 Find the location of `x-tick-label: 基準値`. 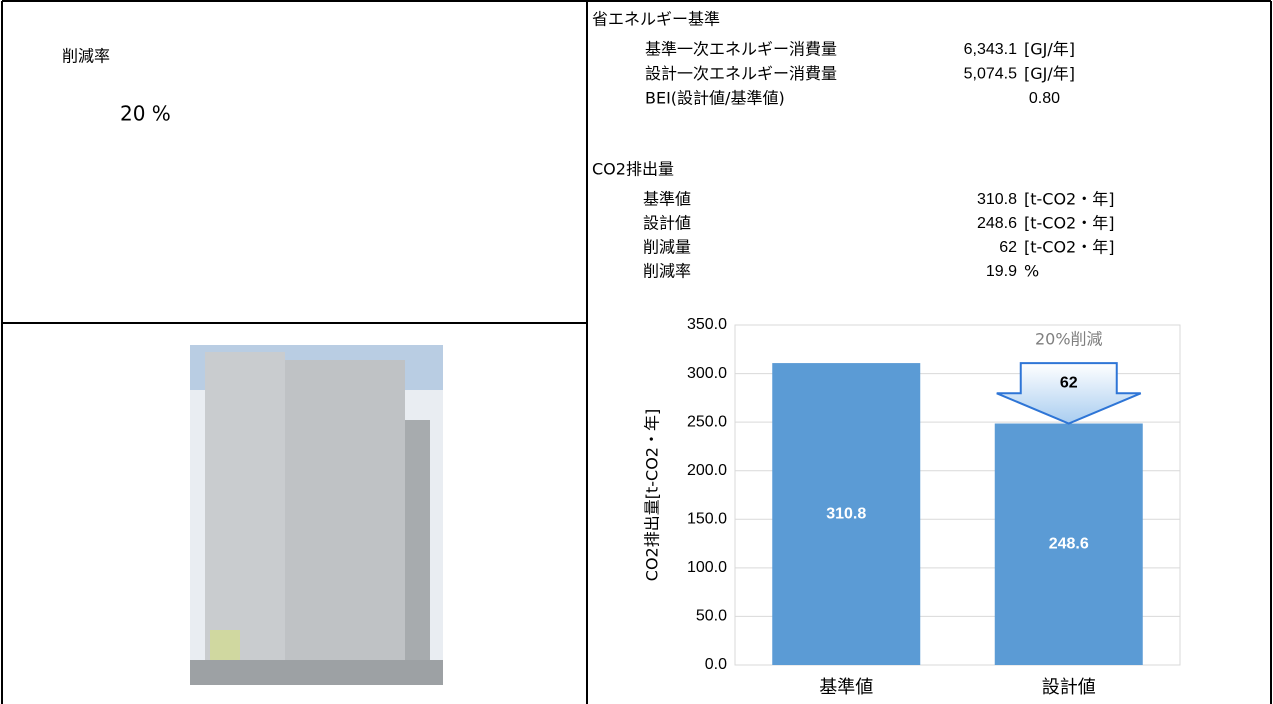

x-tick-label: 基準値 is located at coordinates (846, 687).